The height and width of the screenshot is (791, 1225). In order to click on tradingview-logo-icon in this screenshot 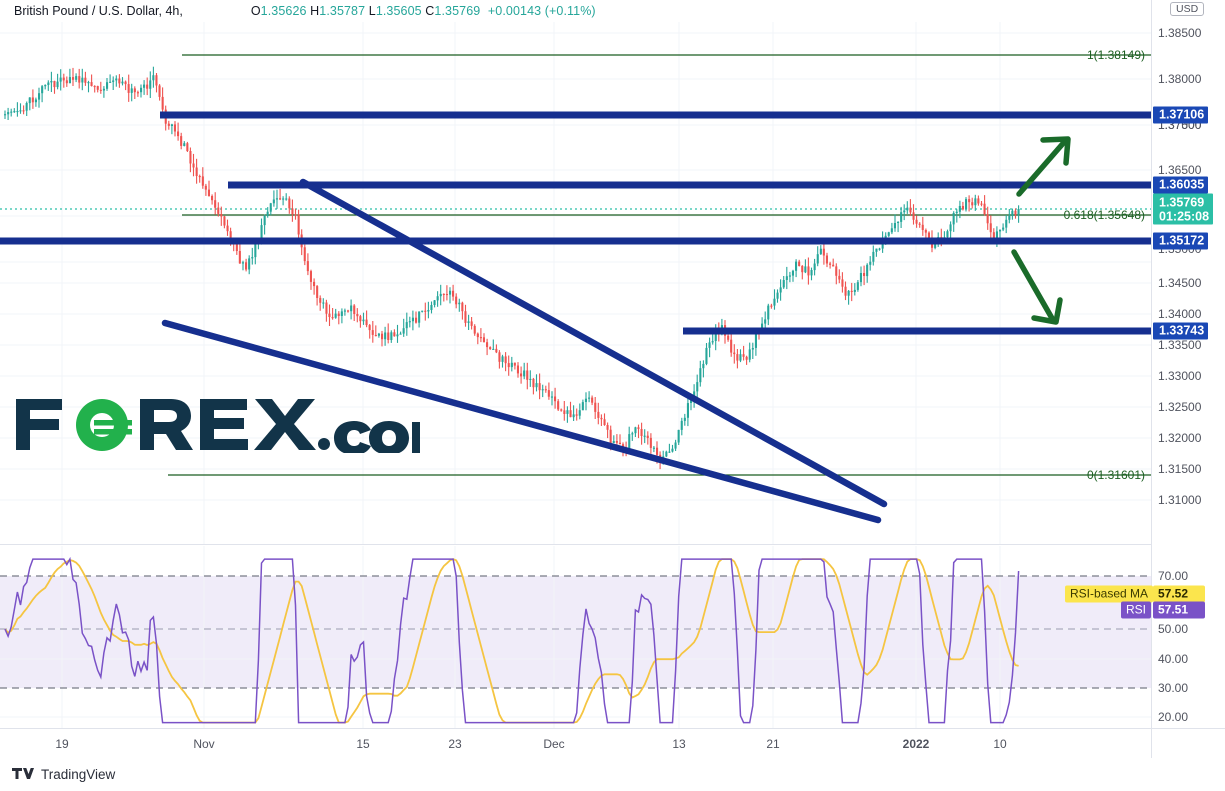, I will do `click(23, 774)`.